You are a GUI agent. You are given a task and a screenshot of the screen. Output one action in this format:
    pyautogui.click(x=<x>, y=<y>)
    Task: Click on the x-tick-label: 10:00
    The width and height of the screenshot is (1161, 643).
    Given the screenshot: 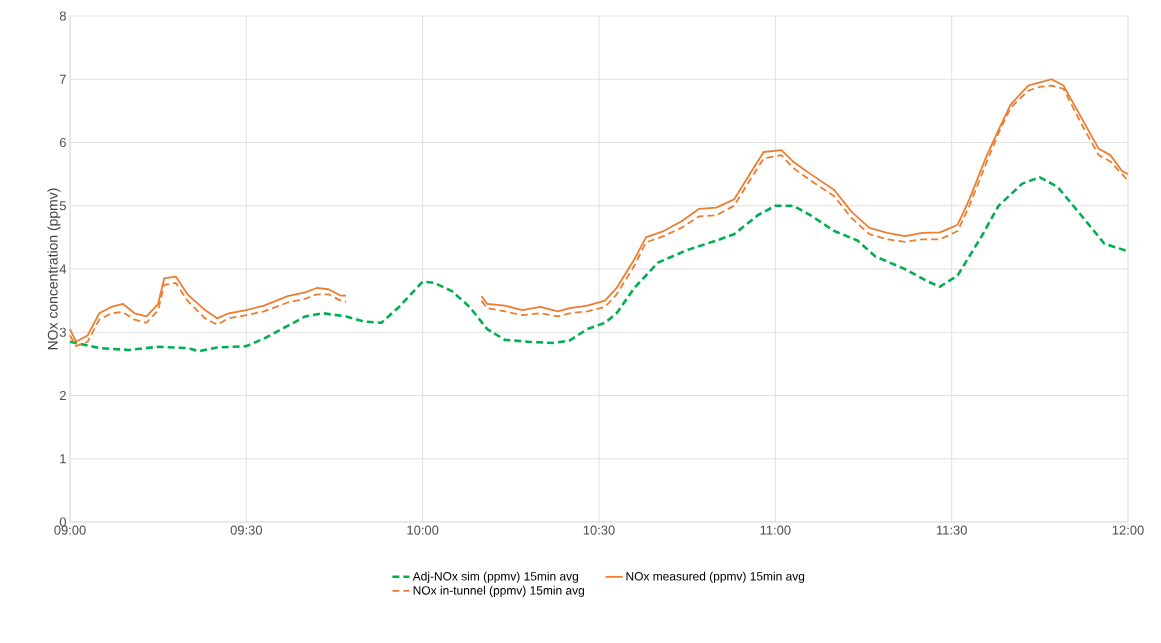 What is the action you would take?
    pyautogui.click(x=423, y=530)
    